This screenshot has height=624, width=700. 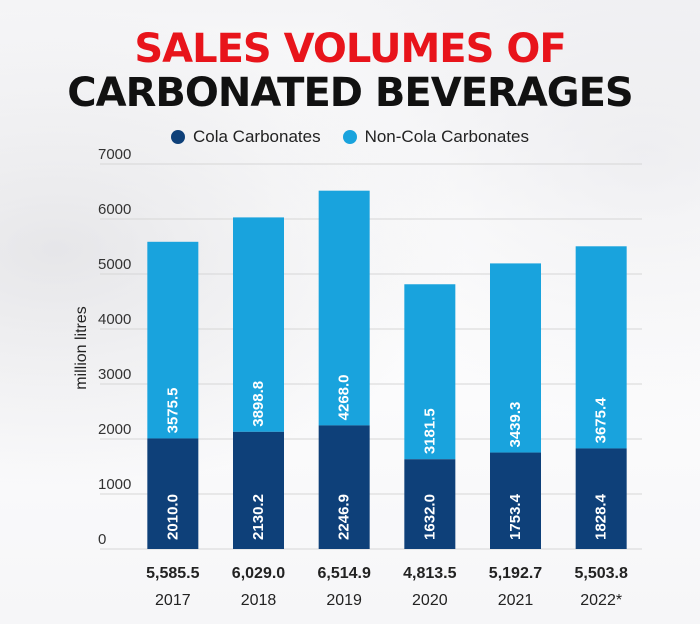 I want to click on total-label-2017: 5,585.5, so click(x=172, y=573).